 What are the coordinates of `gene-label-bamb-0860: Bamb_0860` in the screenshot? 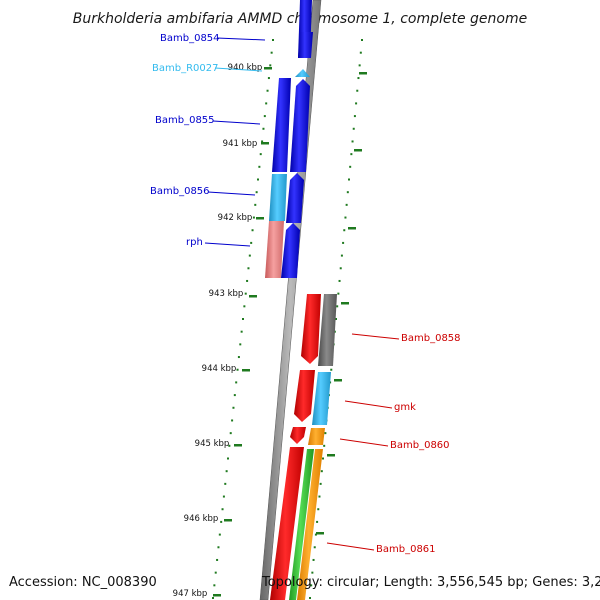 It's located at (420, 445).